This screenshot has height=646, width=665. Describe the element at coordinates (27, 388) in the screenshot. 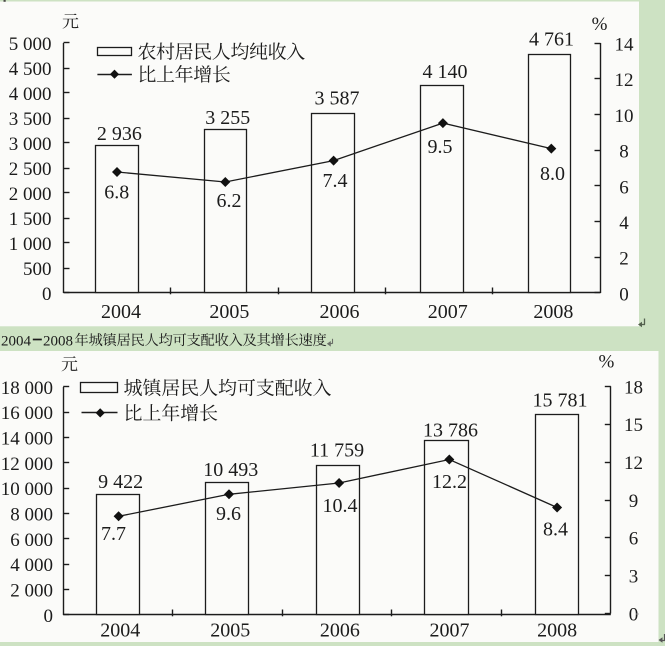

I see `svg-text: 18 000` at that location.